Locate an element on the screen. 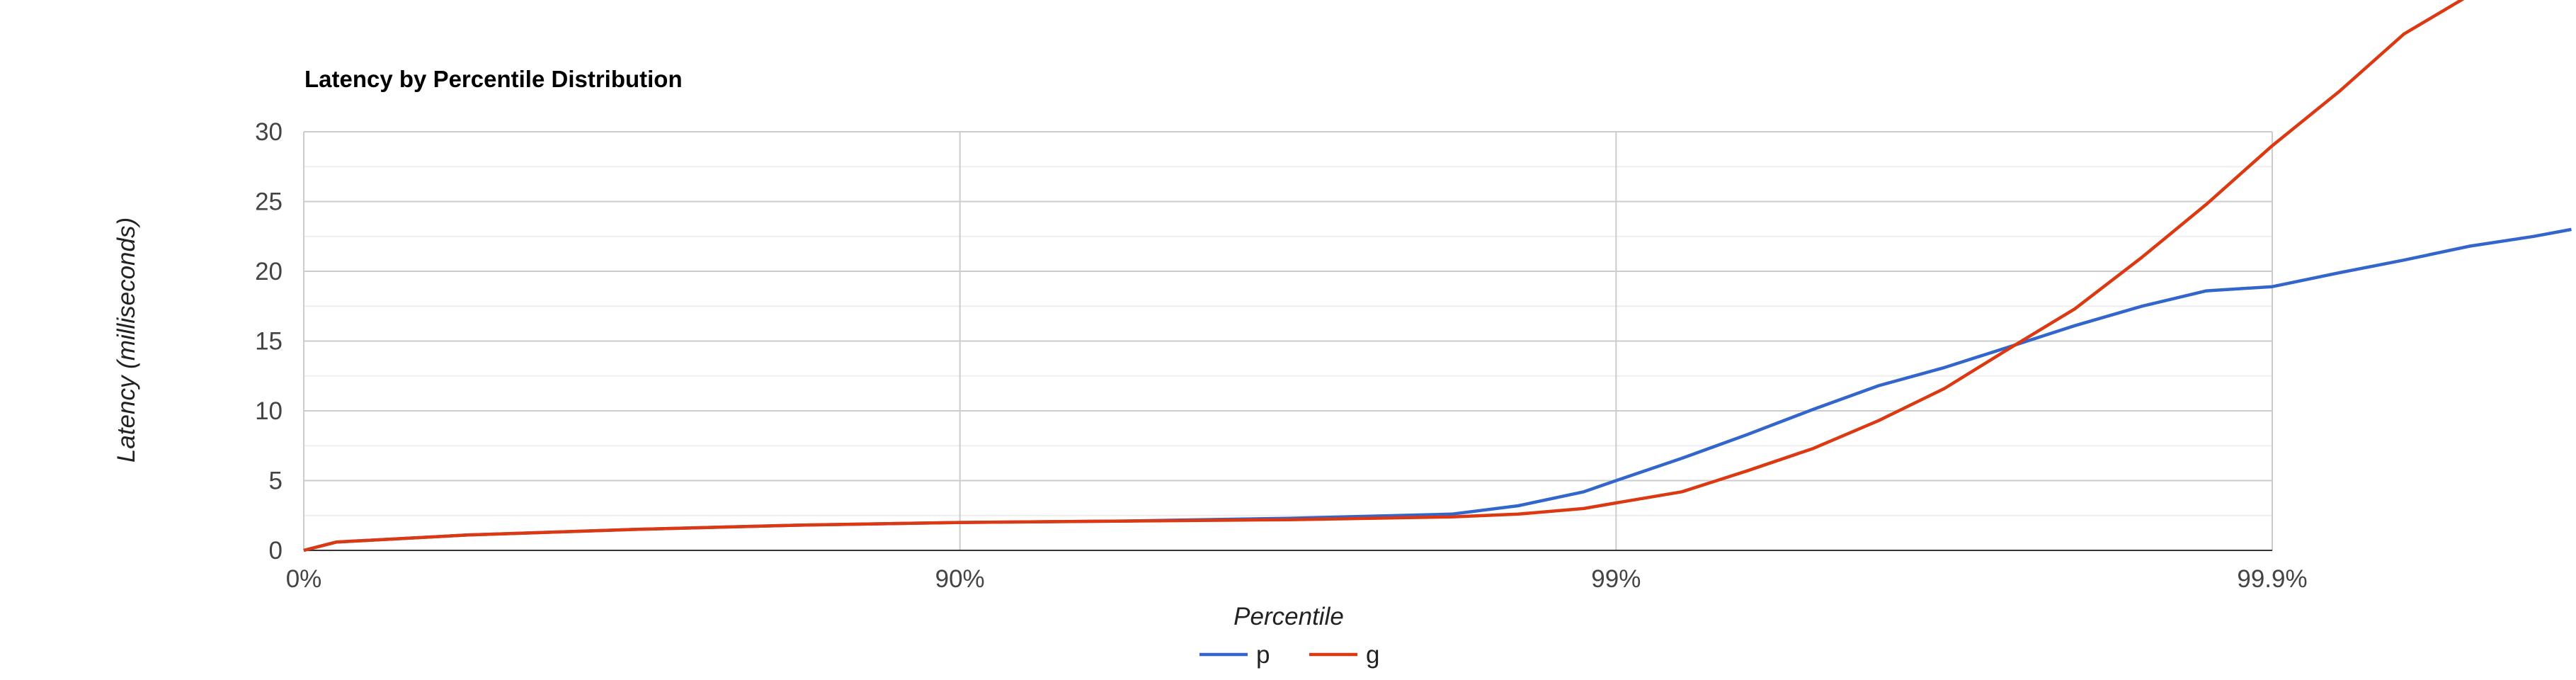 The image size is (2576, 680). y-tick-label: 0 is located at coordinates (276, 551).